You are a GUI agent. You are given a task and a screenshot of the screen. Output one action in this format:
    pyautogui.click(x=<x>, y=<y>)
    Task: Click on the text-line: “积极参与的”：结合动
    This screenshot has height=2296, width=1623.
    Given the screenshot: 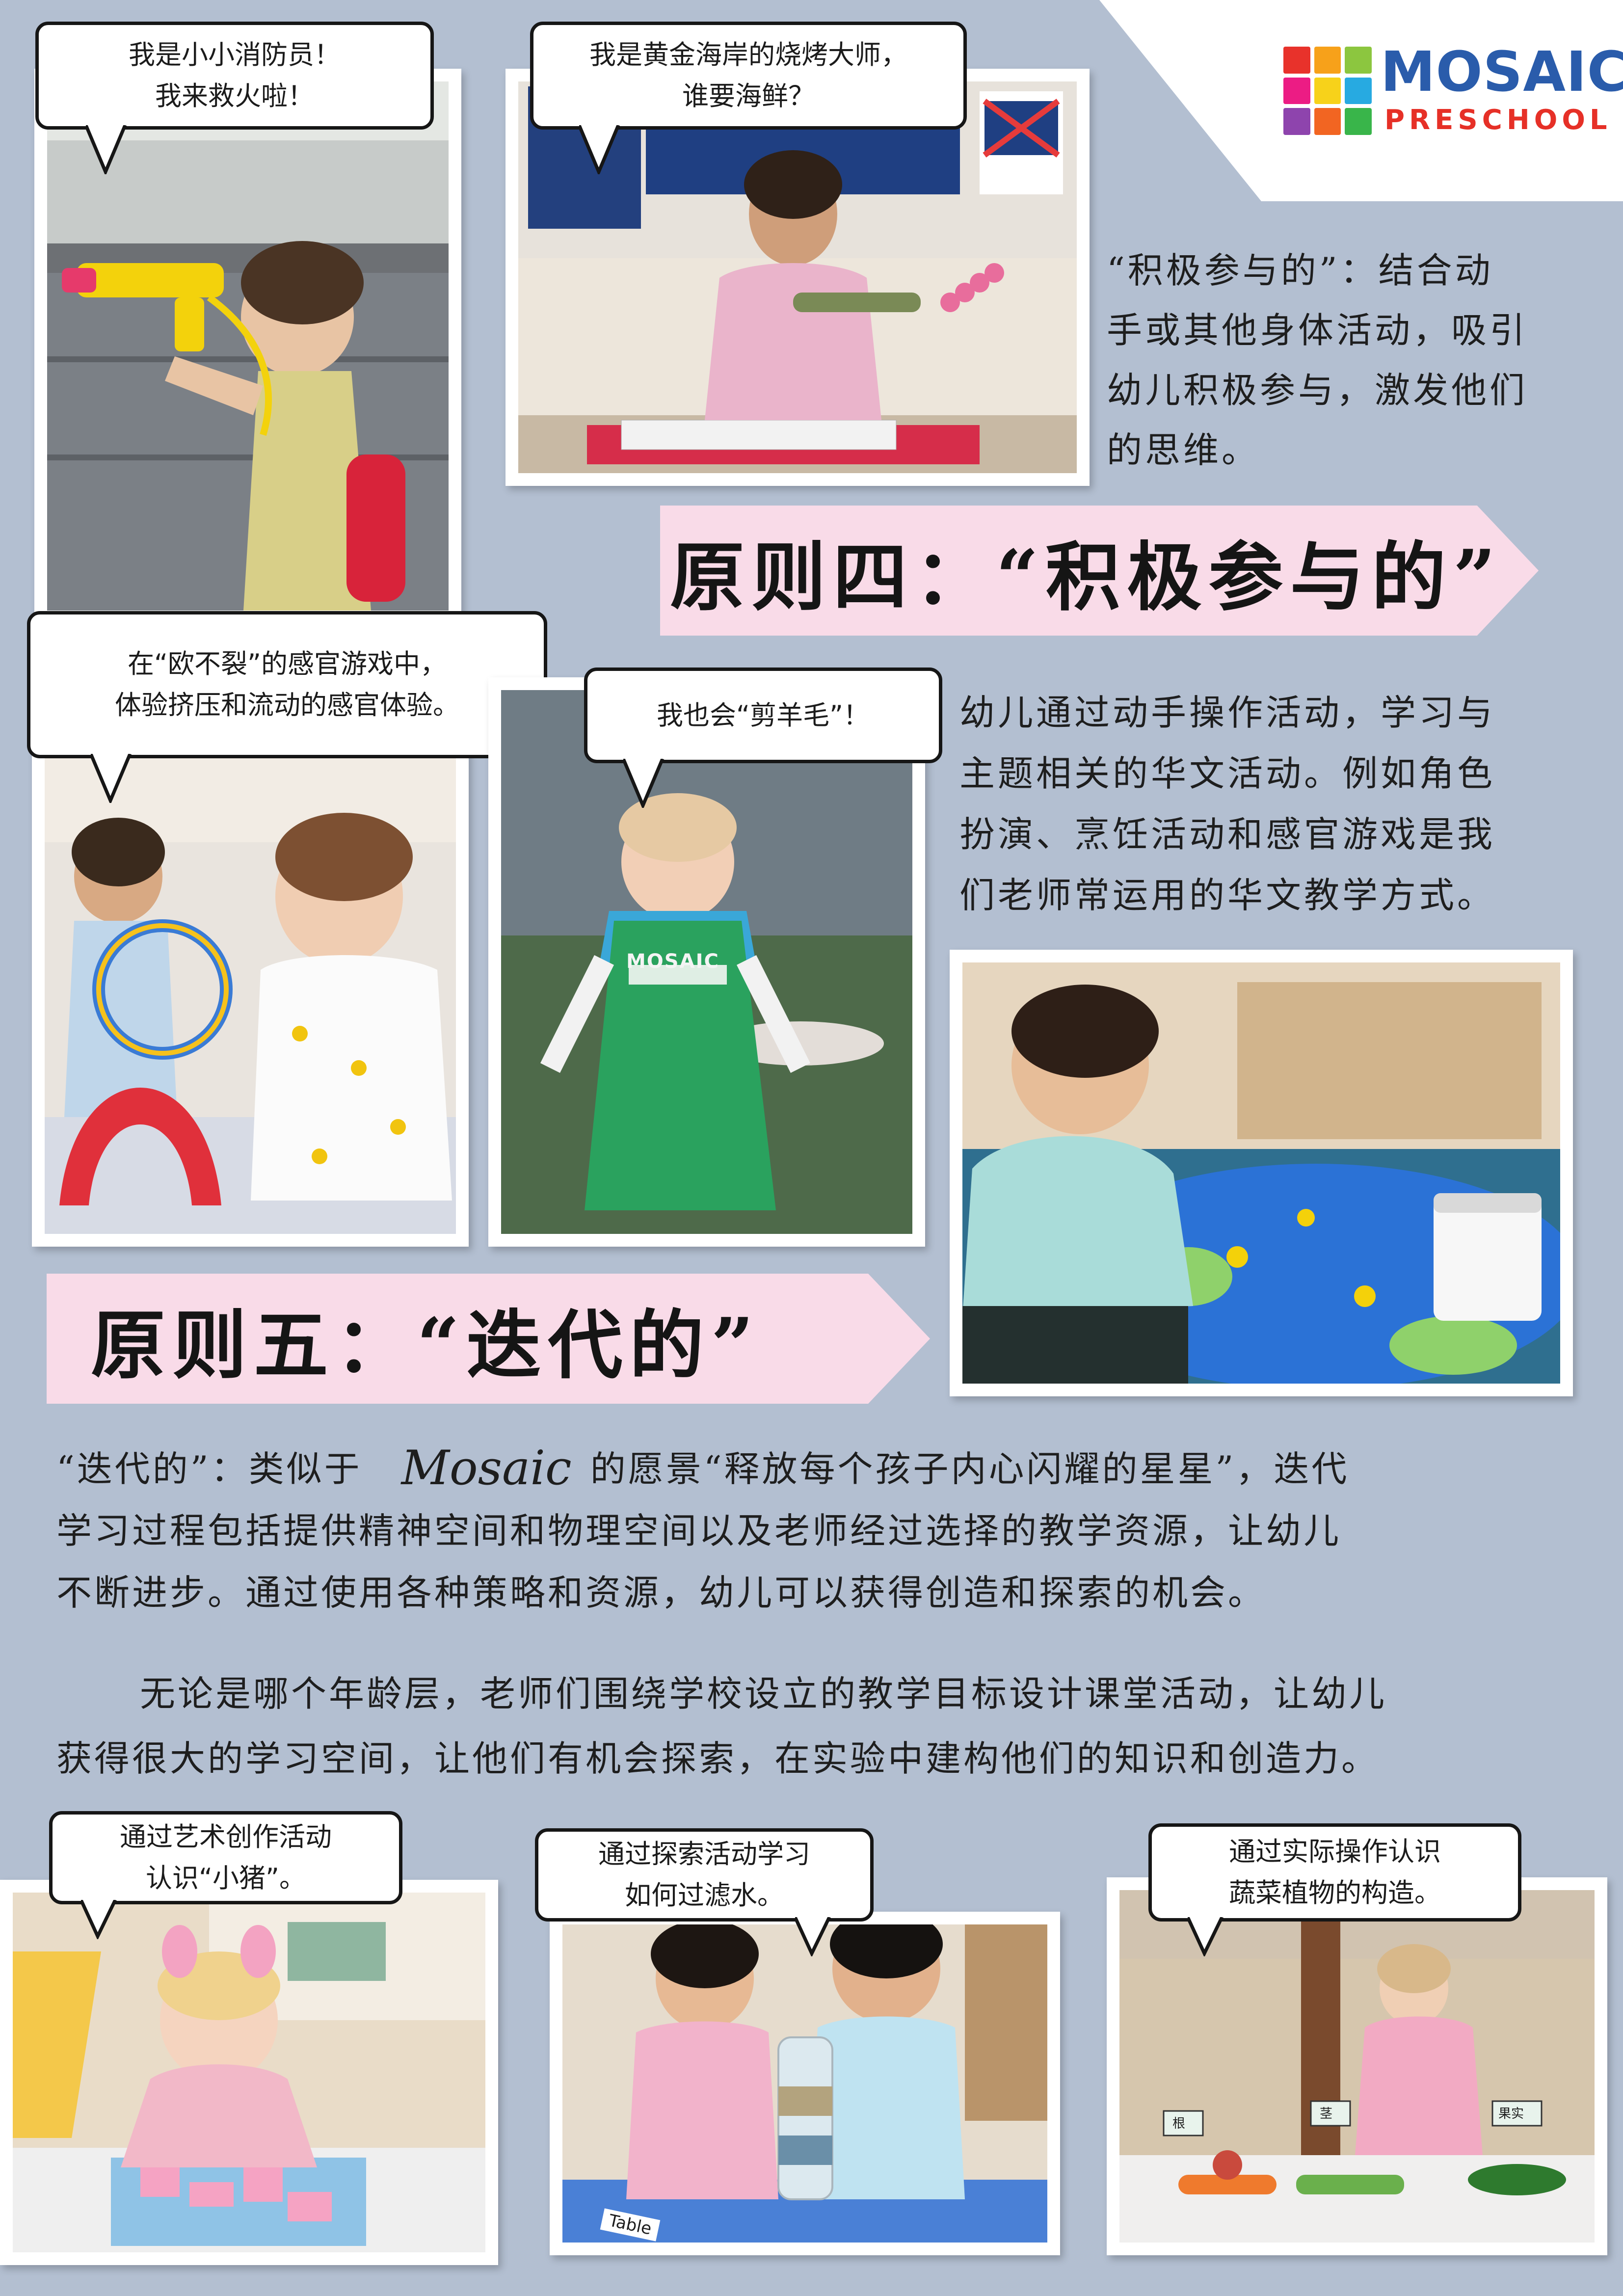 What is the action you would take?
    pyautogui.click(x=1300, y=270)
    